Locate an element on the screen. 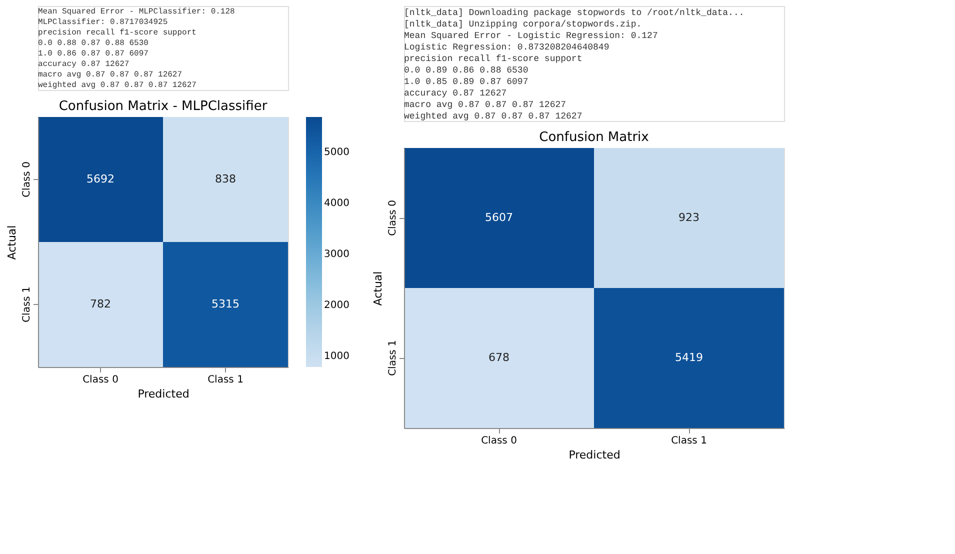  data-label: 5315 is located at coordinates (226, 304).